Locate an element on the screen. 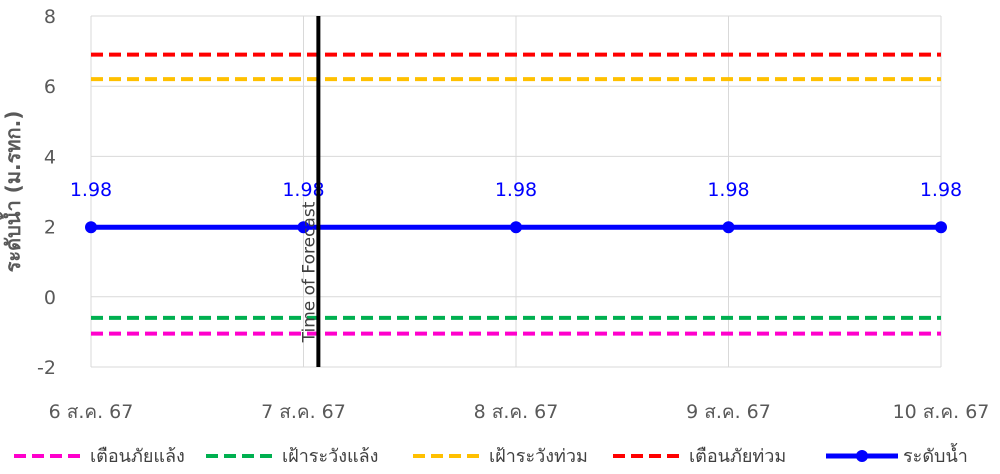 Image resolution: width=1000 pixels, height=474 pixels. y-tick-label: -2 is located at coordinates (46, 368).